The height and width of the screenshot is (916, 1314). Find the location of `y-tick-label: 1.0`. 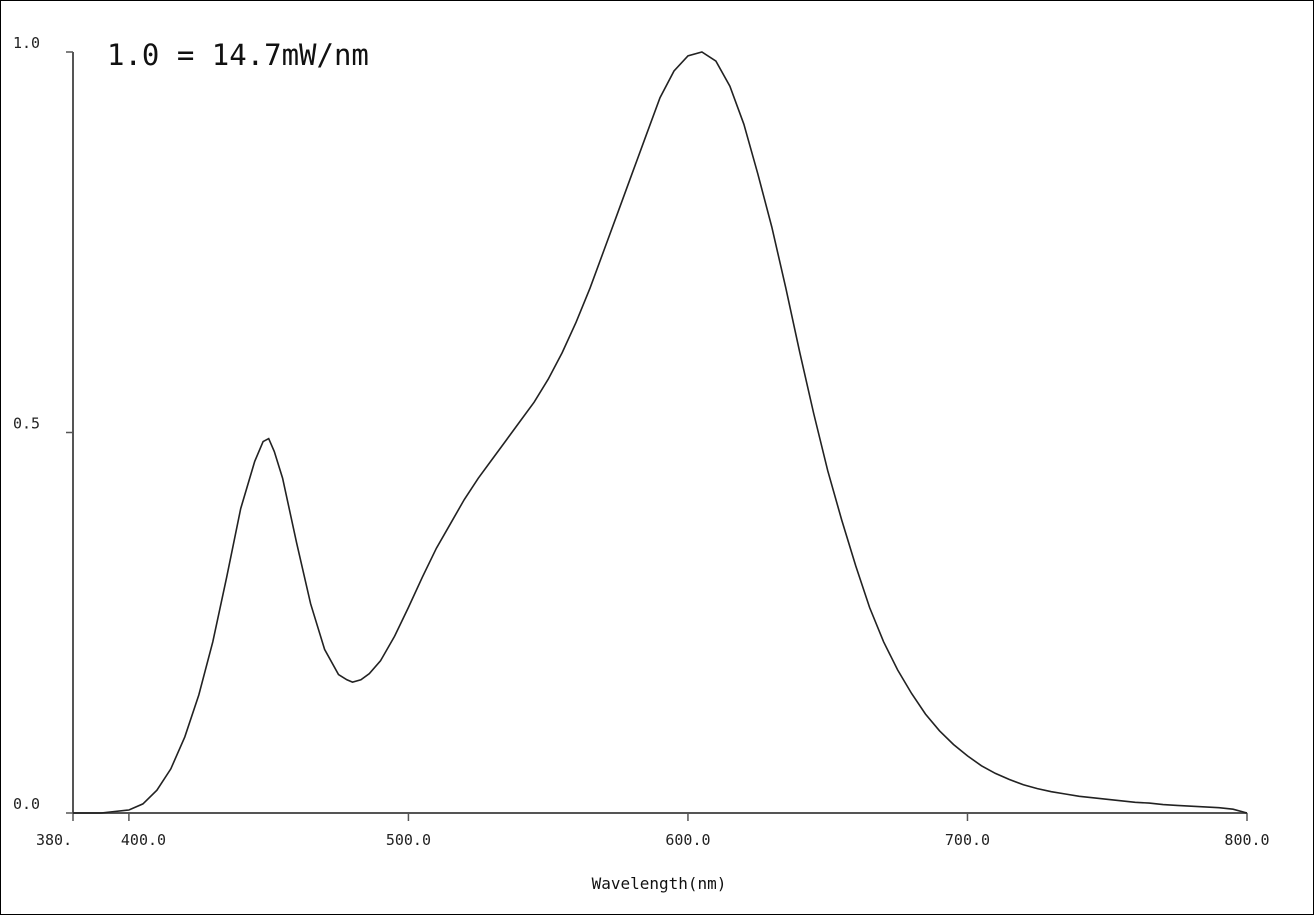

y-tick-label: 1.0 is located at coordinates (26, 43).